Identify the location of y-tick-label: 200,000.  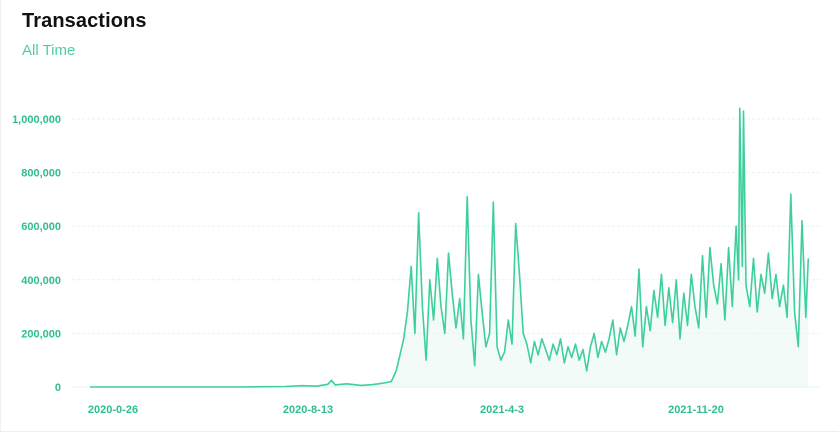
(41, 334).